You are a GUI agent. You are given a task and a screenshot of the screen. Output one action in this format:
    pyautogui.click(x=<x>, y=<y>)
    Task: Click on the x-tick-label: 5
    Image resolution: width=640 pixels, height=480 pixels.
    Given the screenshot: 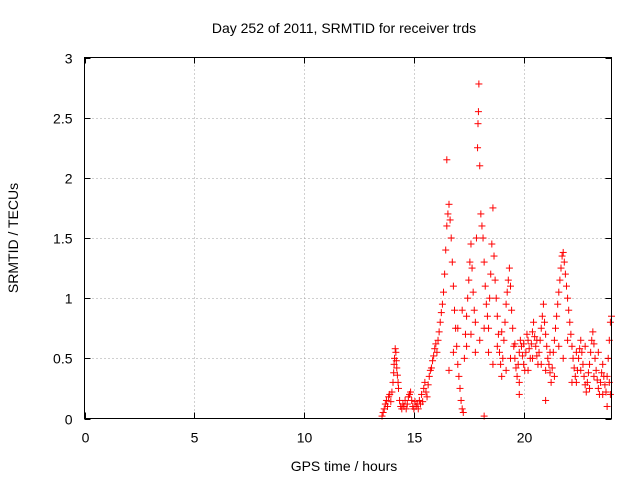 What is the action you would take?
    pyautogui.click(x=195, y=438)
    